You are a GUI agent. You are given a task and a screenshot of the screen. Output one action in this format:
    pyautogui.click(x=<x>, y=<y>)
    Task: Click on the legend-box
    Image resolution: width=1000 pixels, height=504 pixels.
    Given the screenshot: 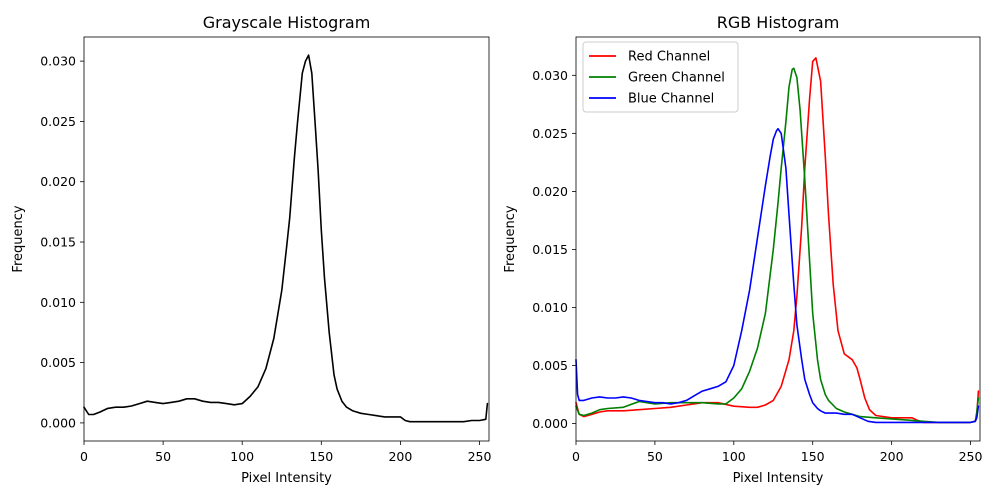 What is the action you would take?
    pyautogui.click(x=660, y=77)
    